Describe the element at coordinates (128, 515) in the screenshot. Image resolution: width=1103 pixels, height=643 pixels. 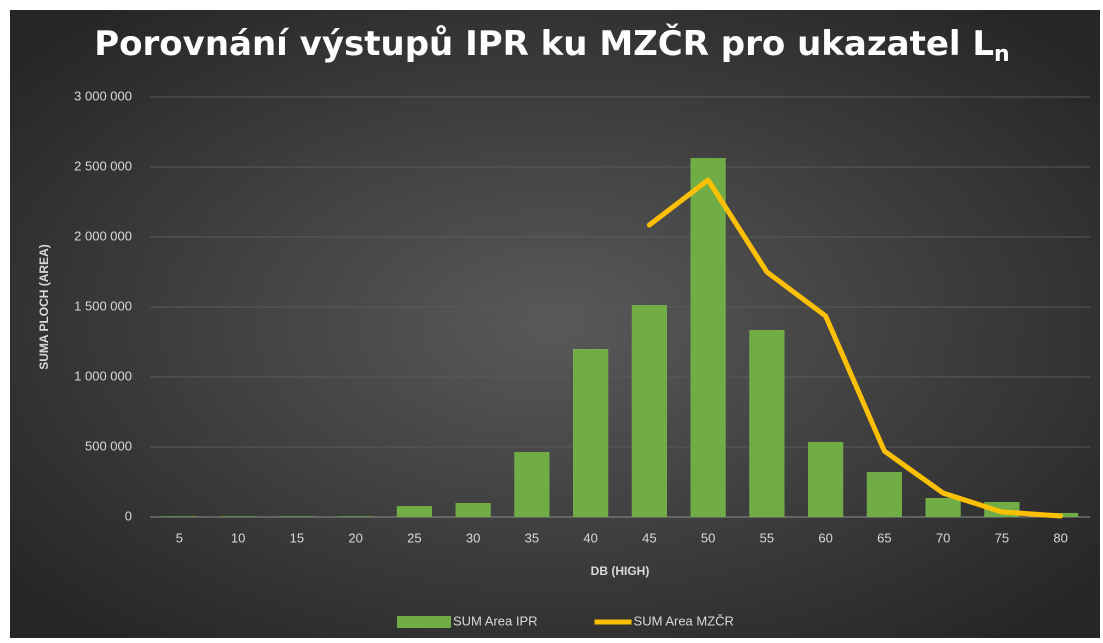
I see `y-tick-label: 0` at that location.